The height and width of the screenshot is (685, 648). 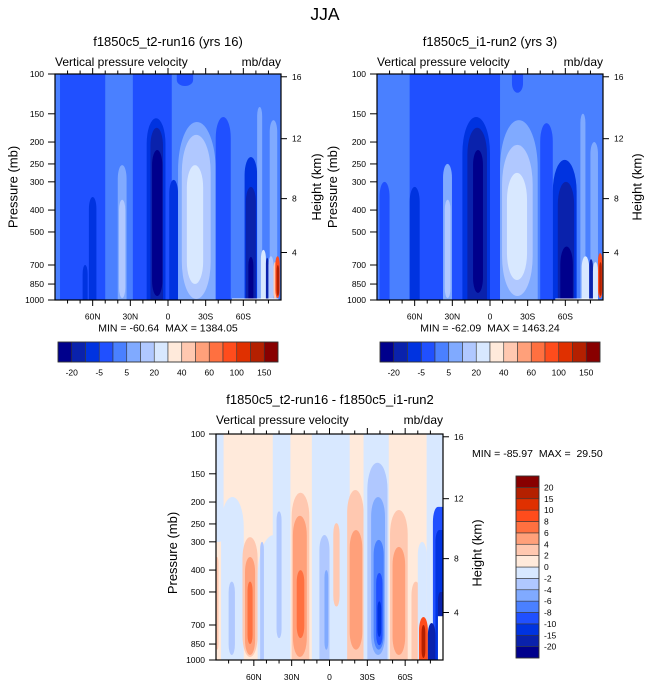 What do you see at coordinates (490, 41) in the screenshot?
I see `panel-title: f1850c5_i1-run2 (yrs 3)` at bounding box center [490, 41].